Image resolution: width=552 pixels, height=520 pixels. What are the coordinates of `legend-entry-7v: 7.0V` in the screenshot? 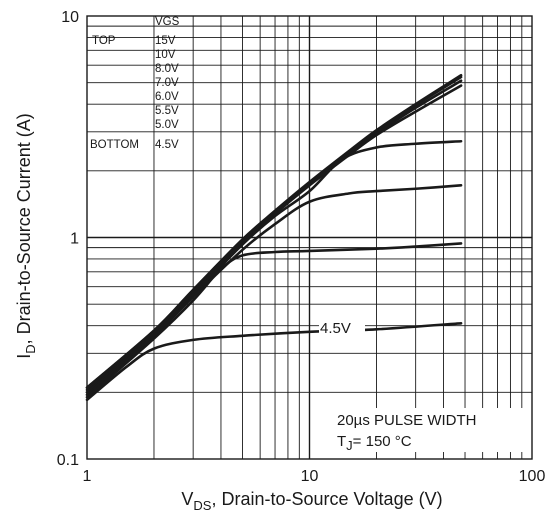 It's located at (167, 83).